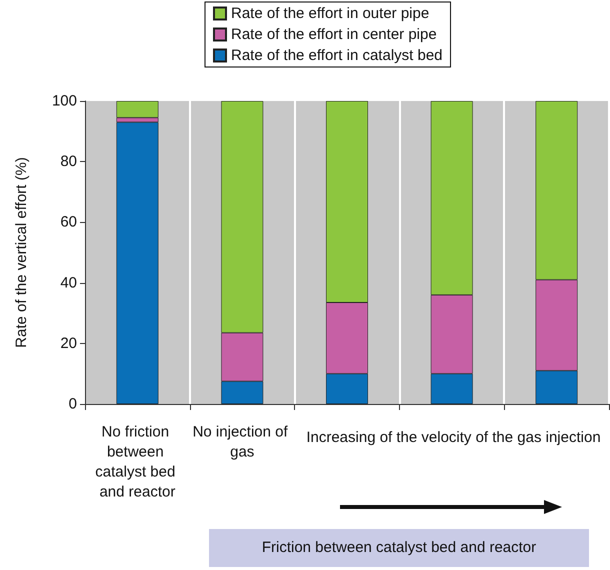 The width and height of the screenshot is (610, 570). Describe the element at coordinates (21, 252) in the screenshot. I see `y-axis-title: Rate of the vertical effort (%)` at that location.